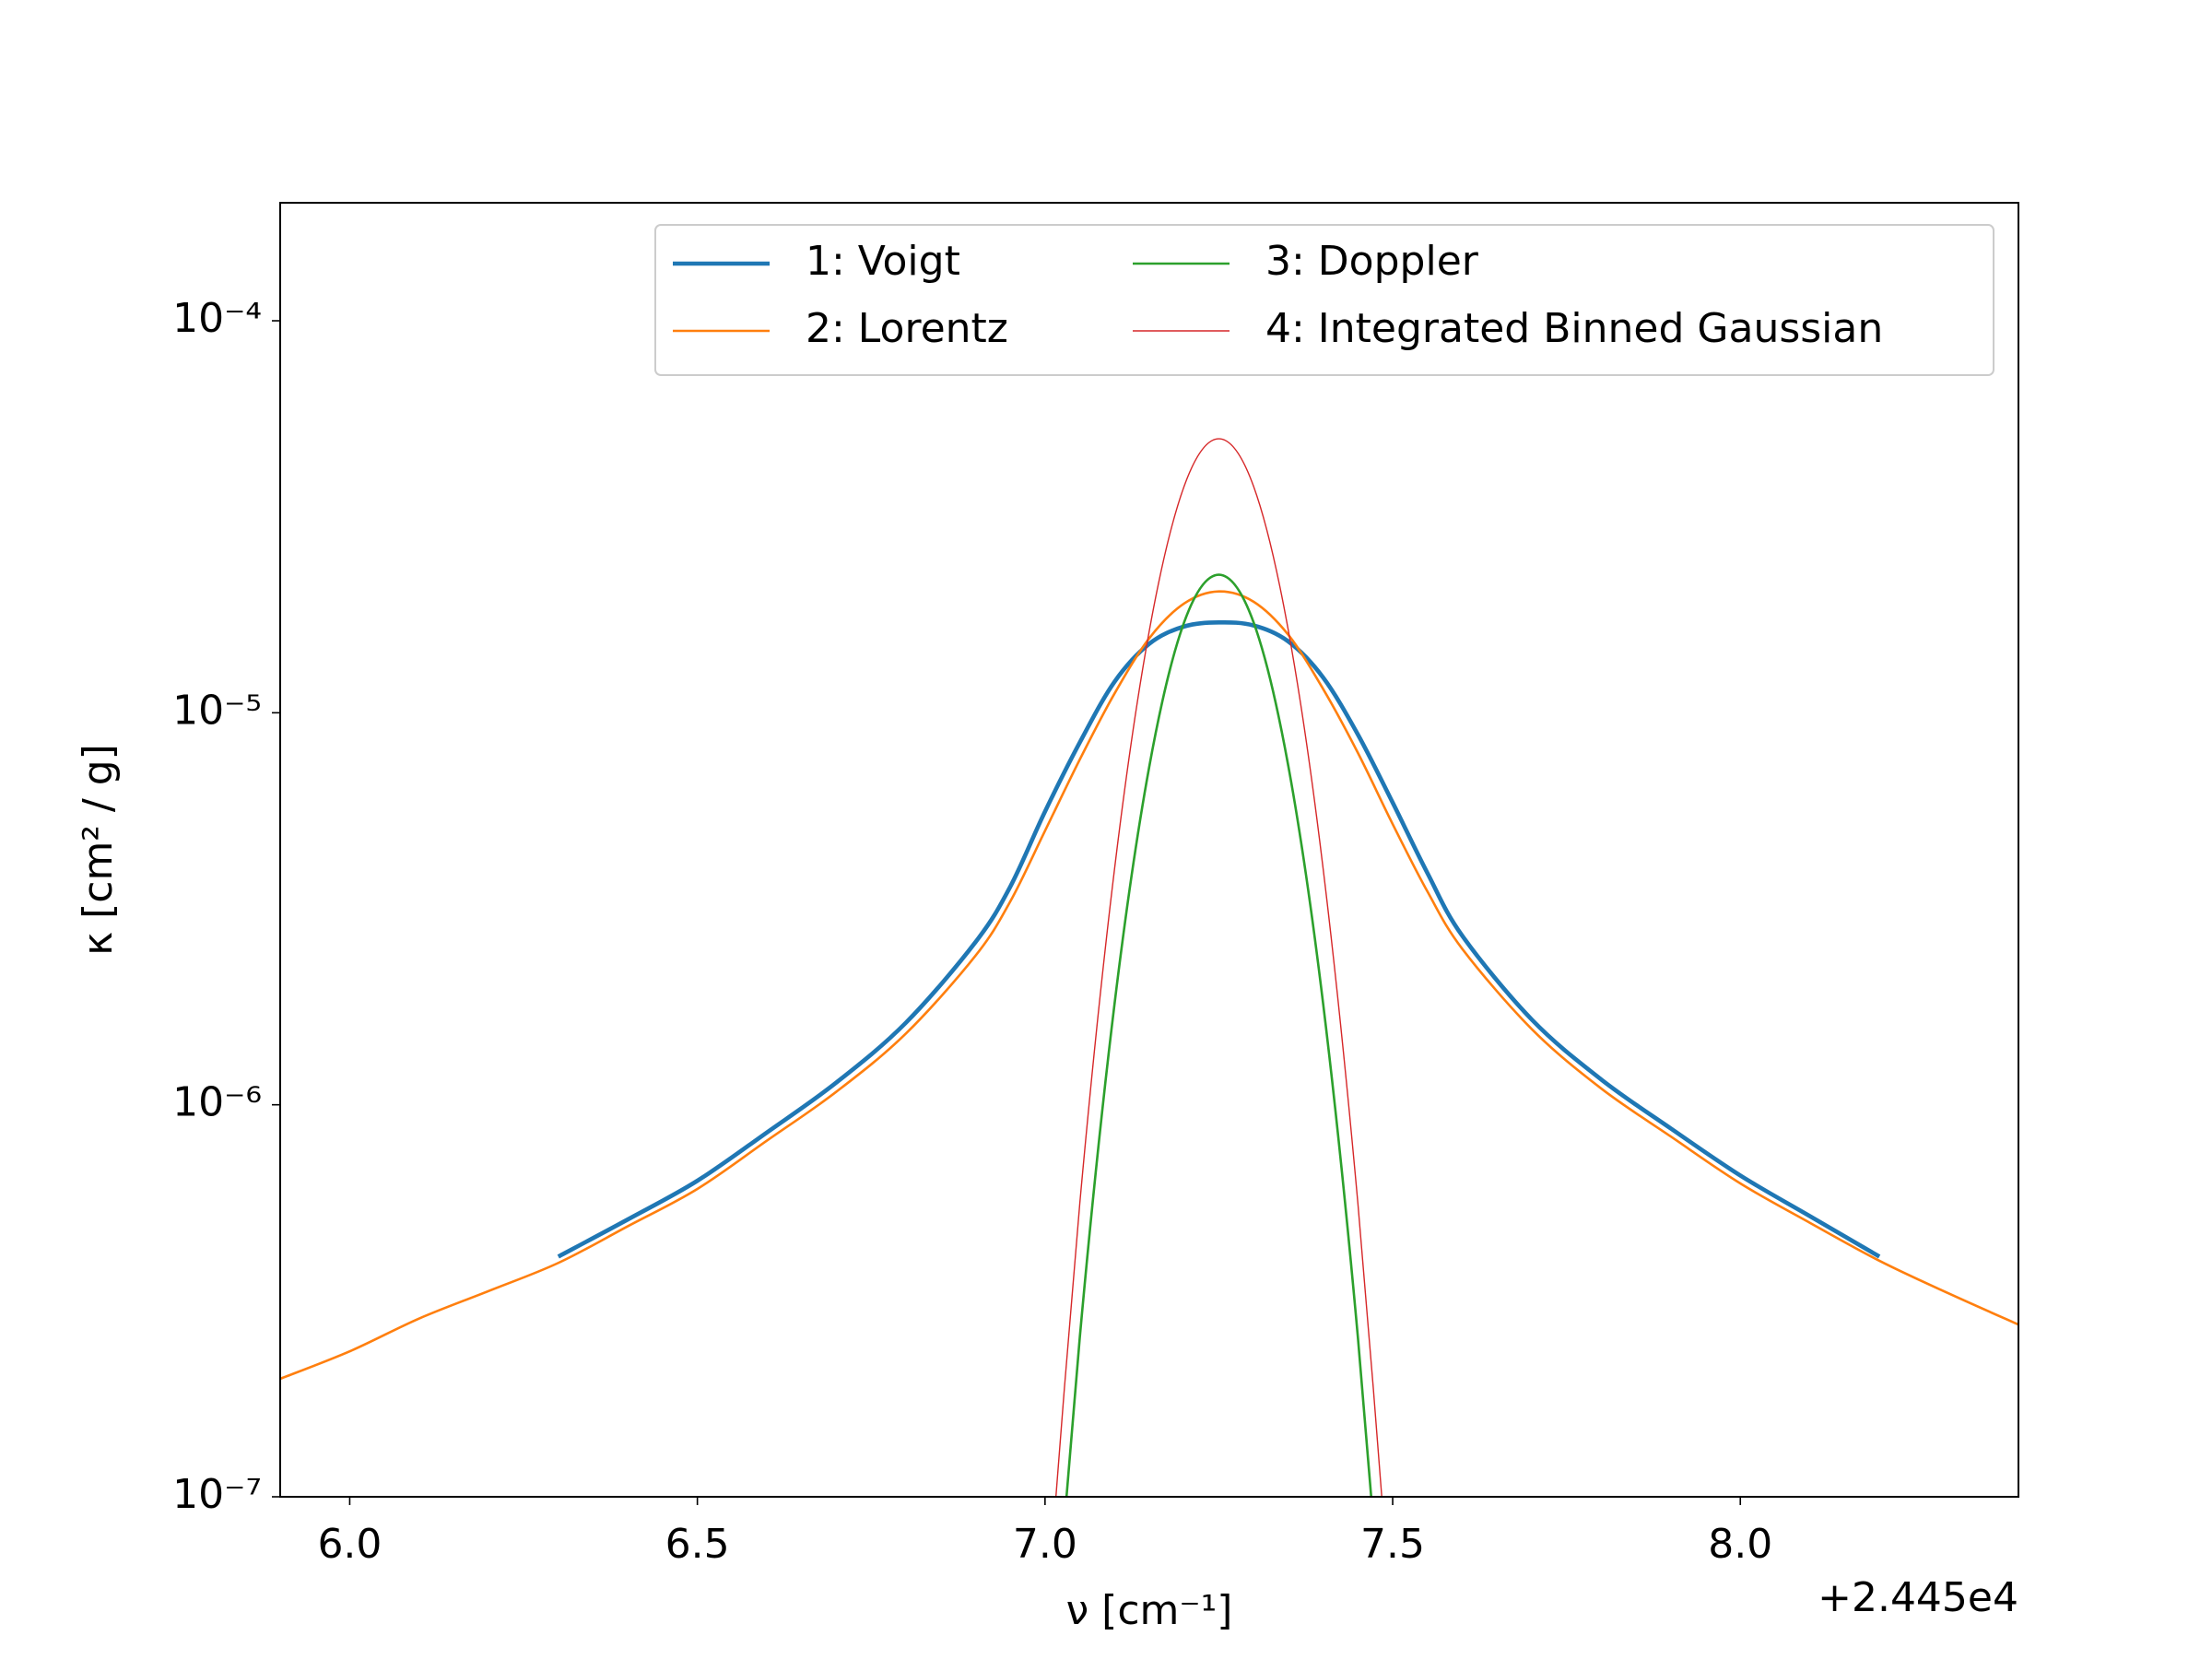  What do you see at coordinates (1372, 261) in the screenshot?
I see `legend-label: 3: Doppler` at bounding box center [1372, 261].